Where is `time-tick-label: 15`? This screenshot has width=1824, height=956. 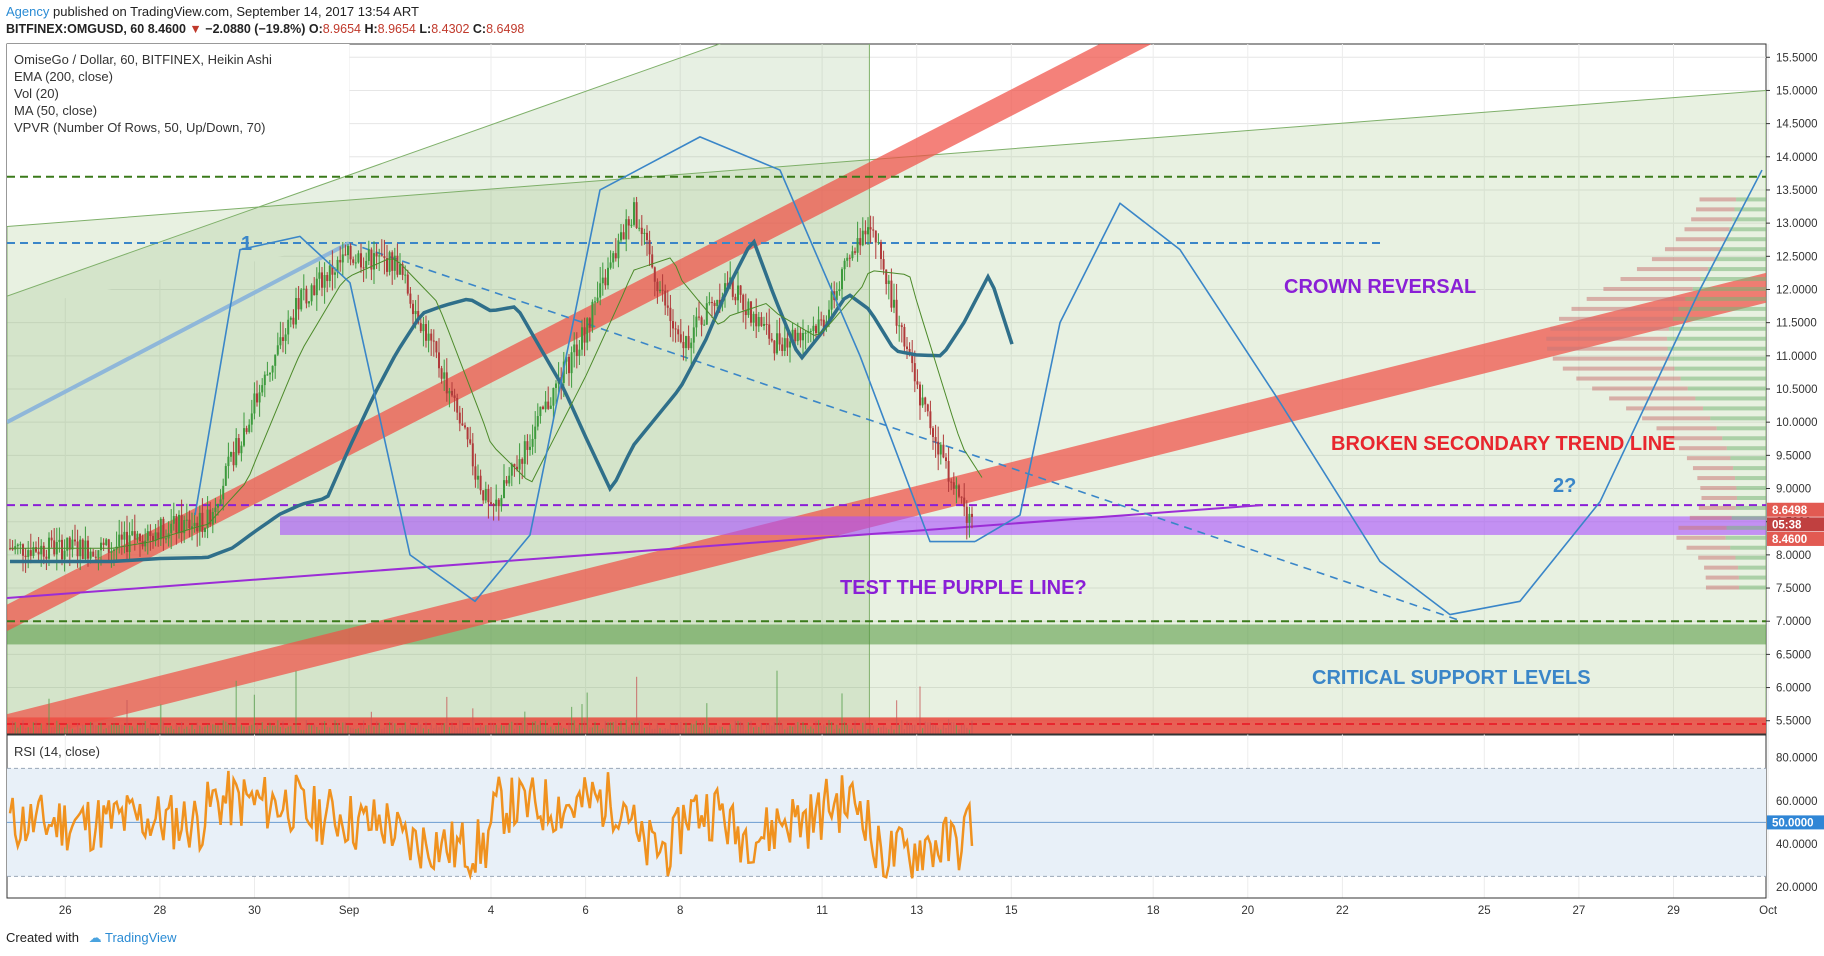 time-tick-label: 15 is located at coordinates (1011, 911).